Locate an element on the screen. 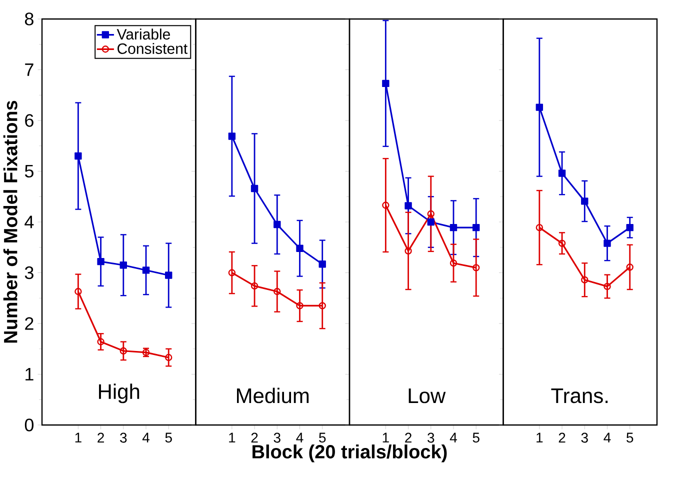 This screenshot has width=673, height=486. y-tick-label: 2 is located at coordinates (29, 323).